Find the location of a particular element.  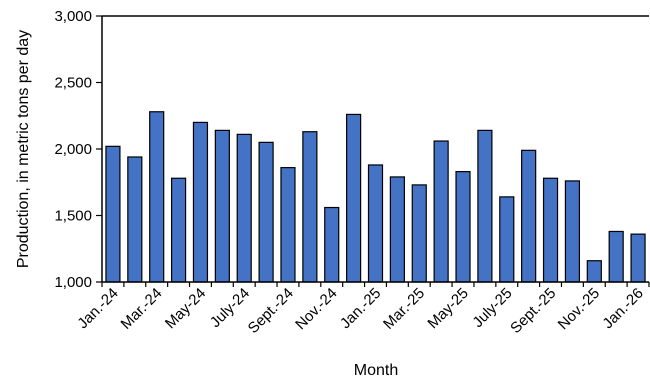

y-tick-label-3: 2,500 is located at coordinates (73, 83).